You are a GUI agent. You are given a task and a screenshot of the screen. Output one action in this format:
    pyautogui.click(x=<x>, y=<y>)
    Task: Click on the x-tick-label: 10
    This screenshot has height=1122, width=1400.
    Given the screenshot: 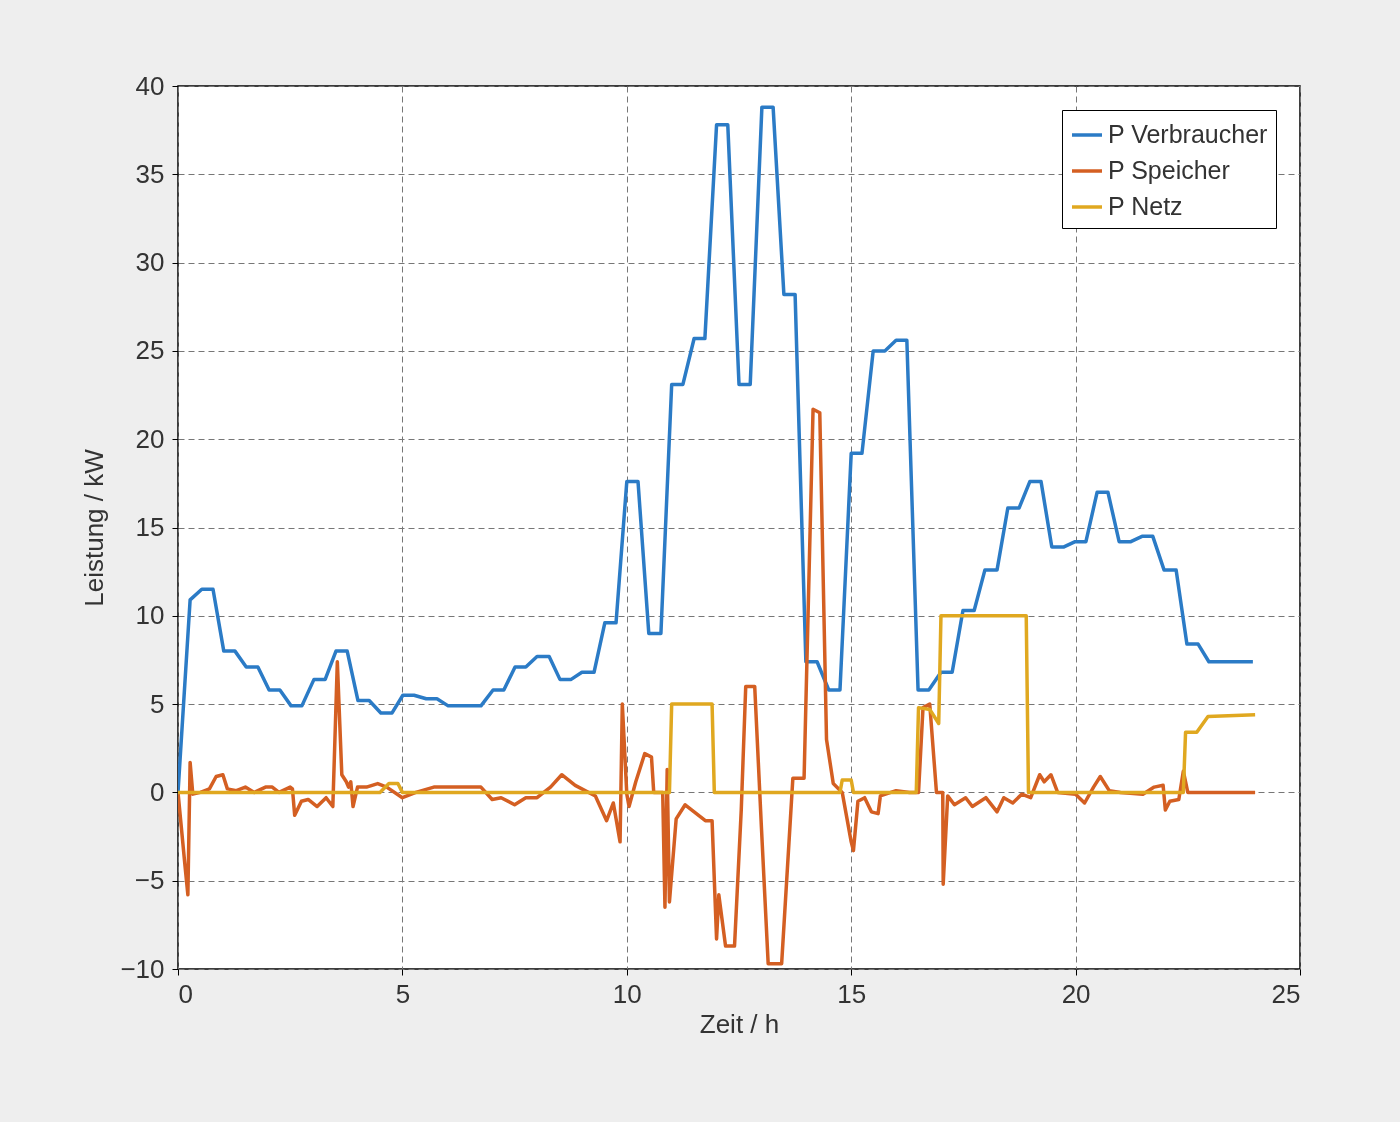 What is the action you would take?
    pyautogui.click(x=627, y=993)
    